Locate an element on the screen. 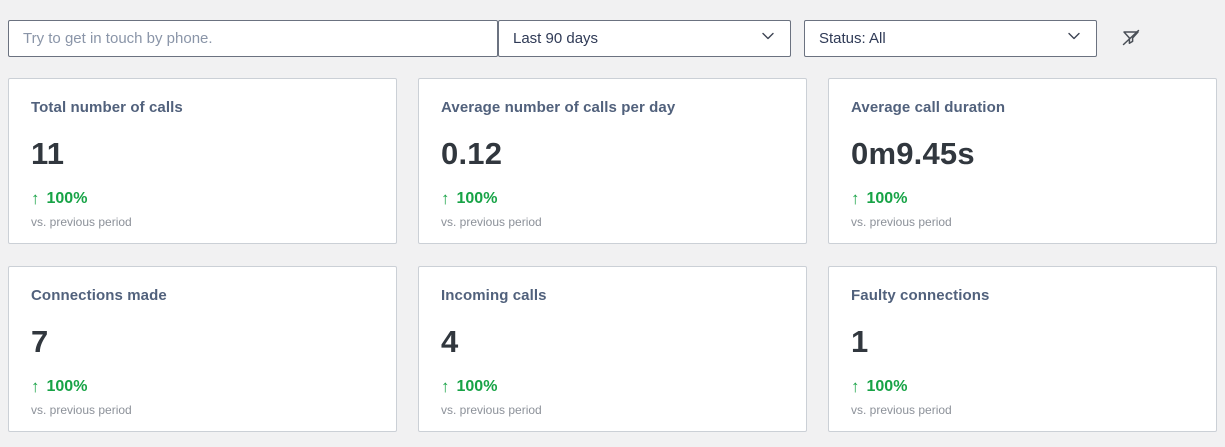 The height and width of the screenshot is (447, 1225). search-input is located at coordinates (253, 38).